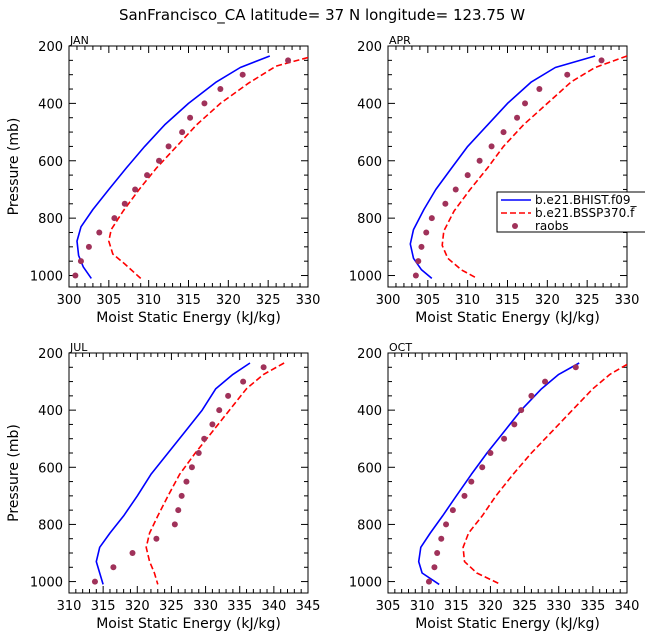 This screenshot has height=640, width=645. What do you see at coordinates (78, 347) in the screenshot?
I see `panel-label: JUL` at bounding box center [78, 347].